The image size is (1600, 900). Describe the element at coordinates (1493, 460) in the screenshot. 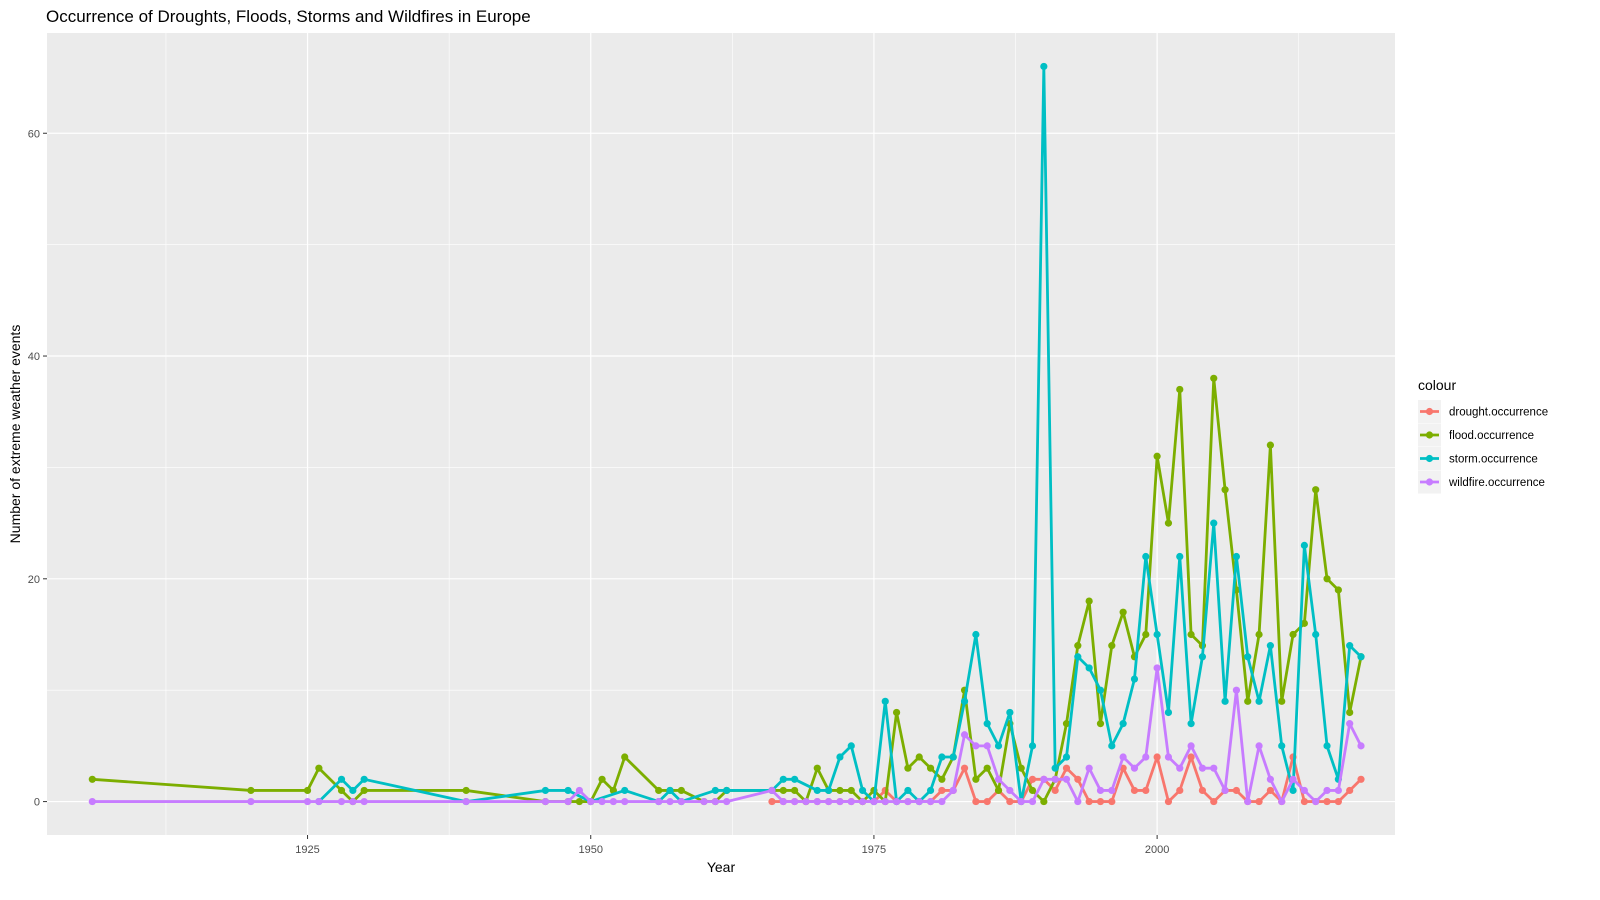

I see `legend-label: storm.occurrence` at that location.